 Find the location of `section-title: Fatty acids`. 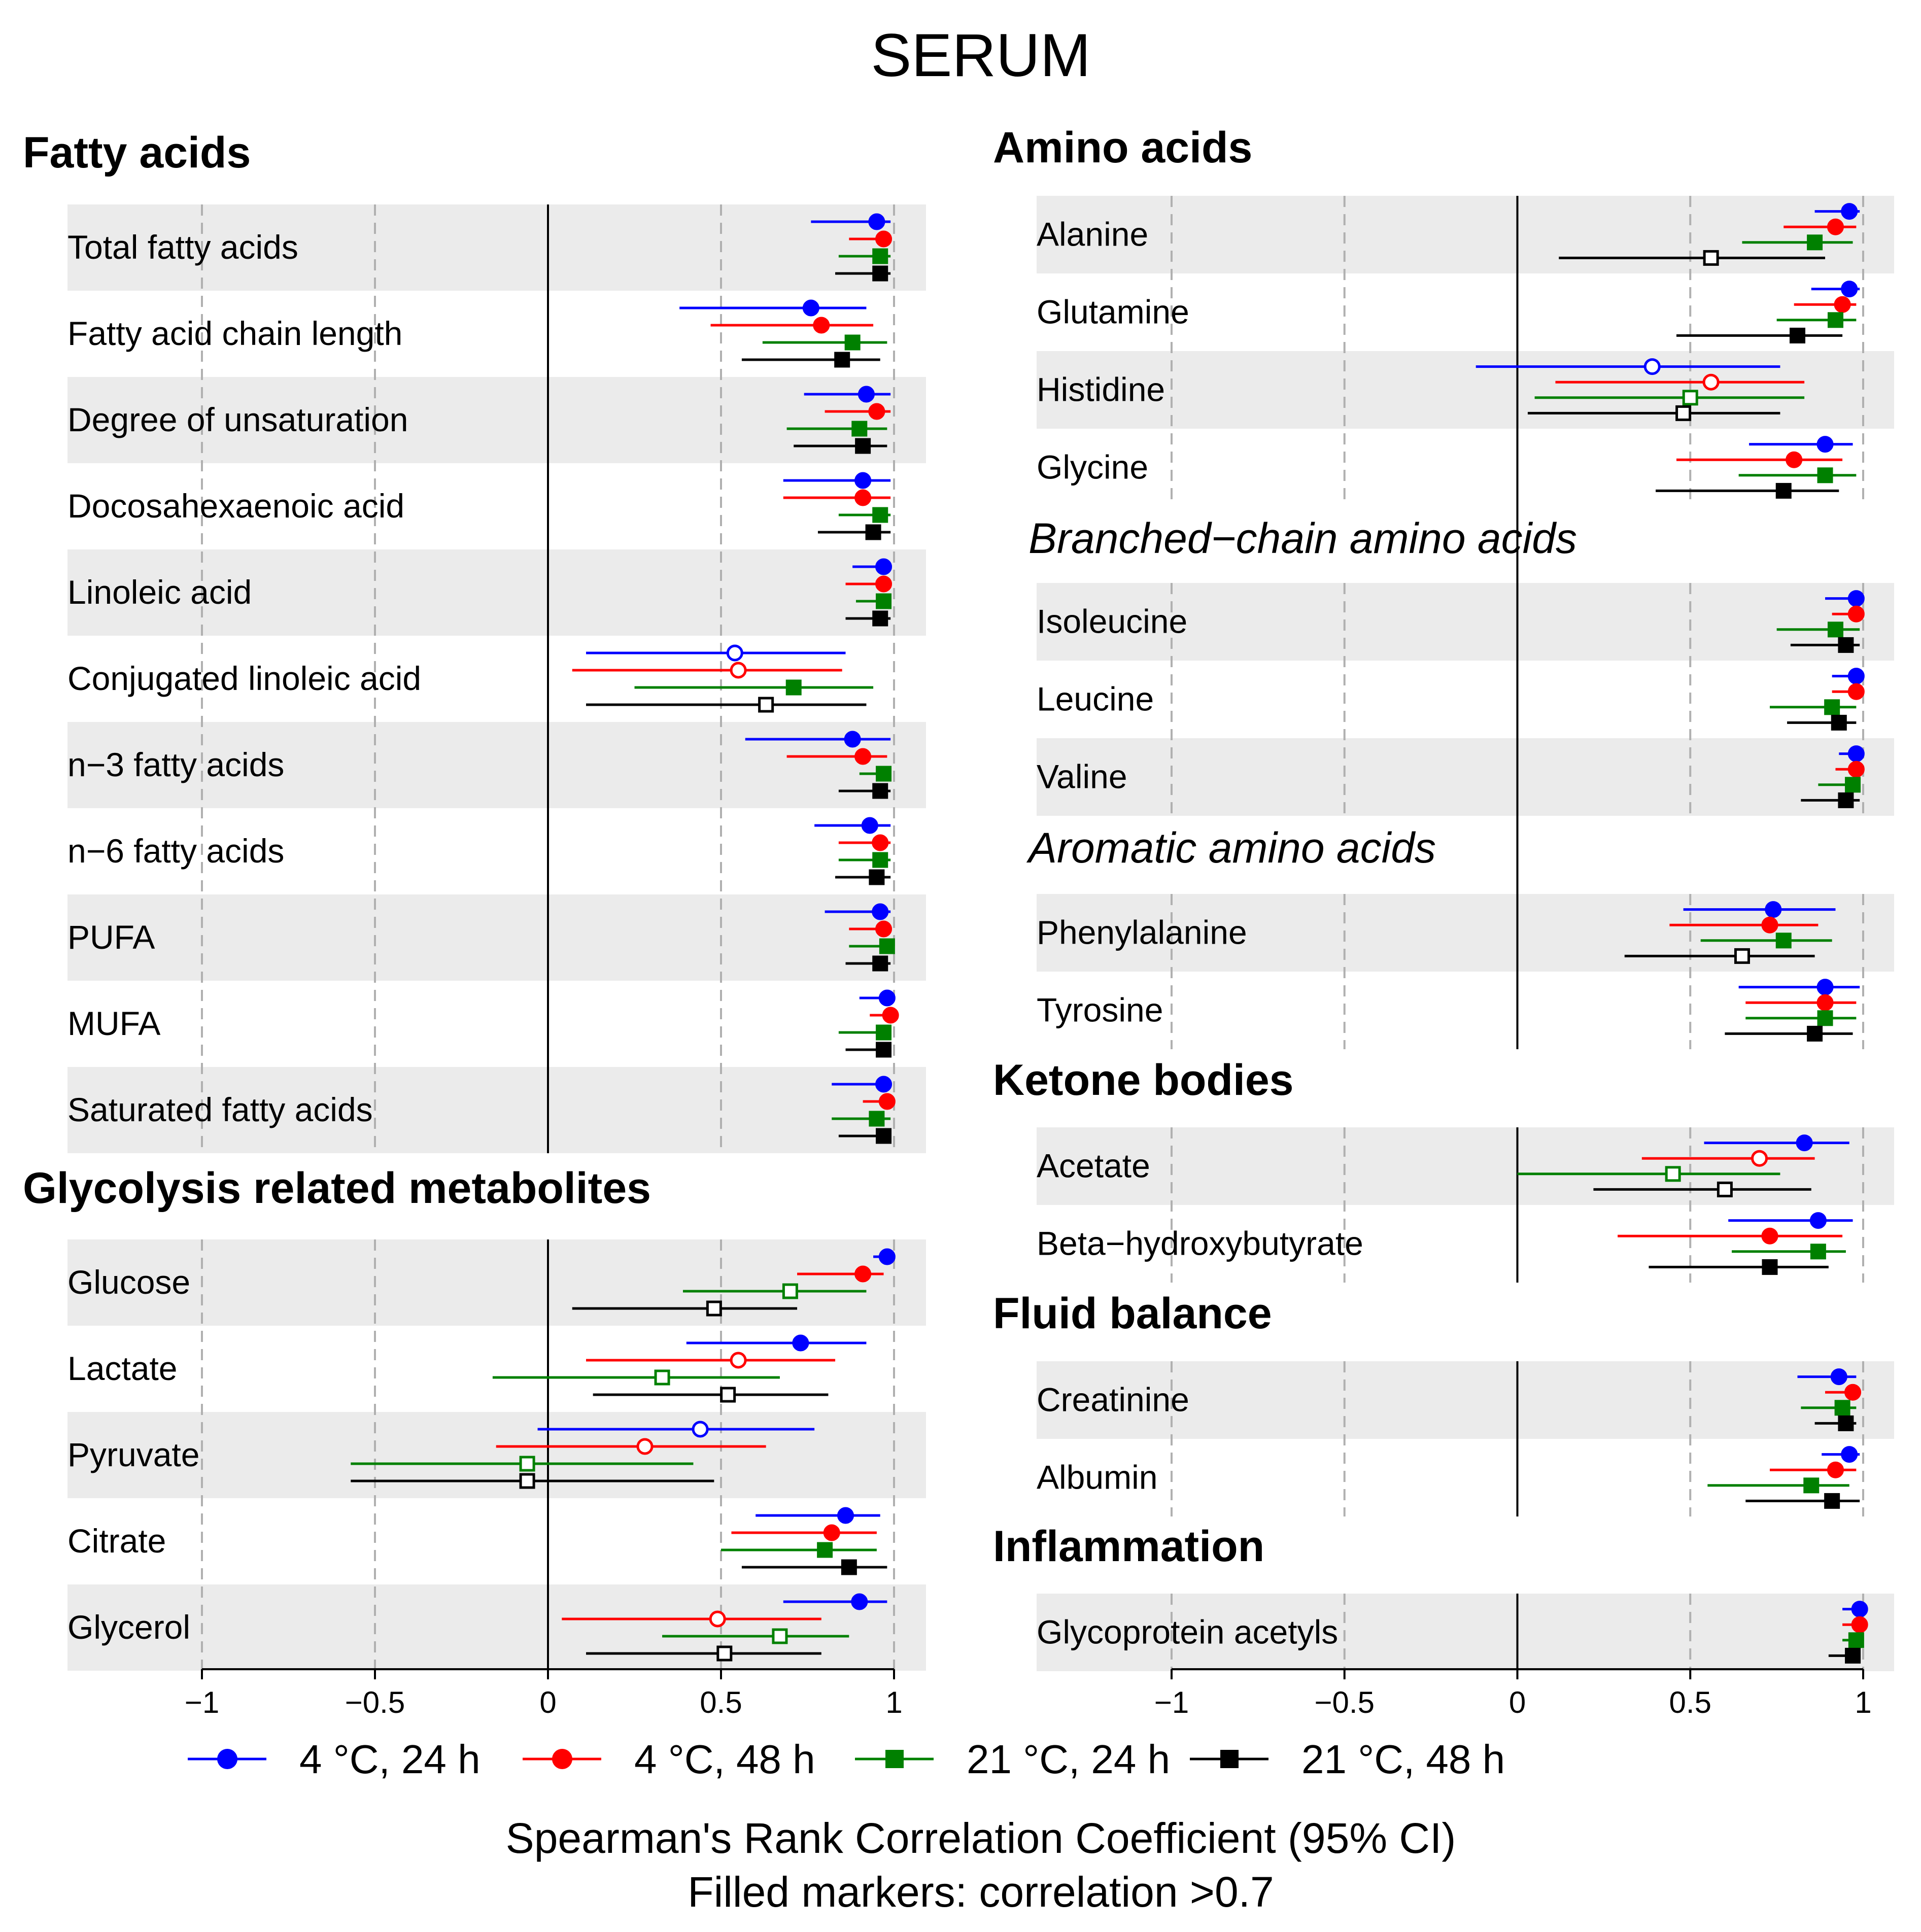

section-title: Fatty acids is located at coordinates (137, 152).